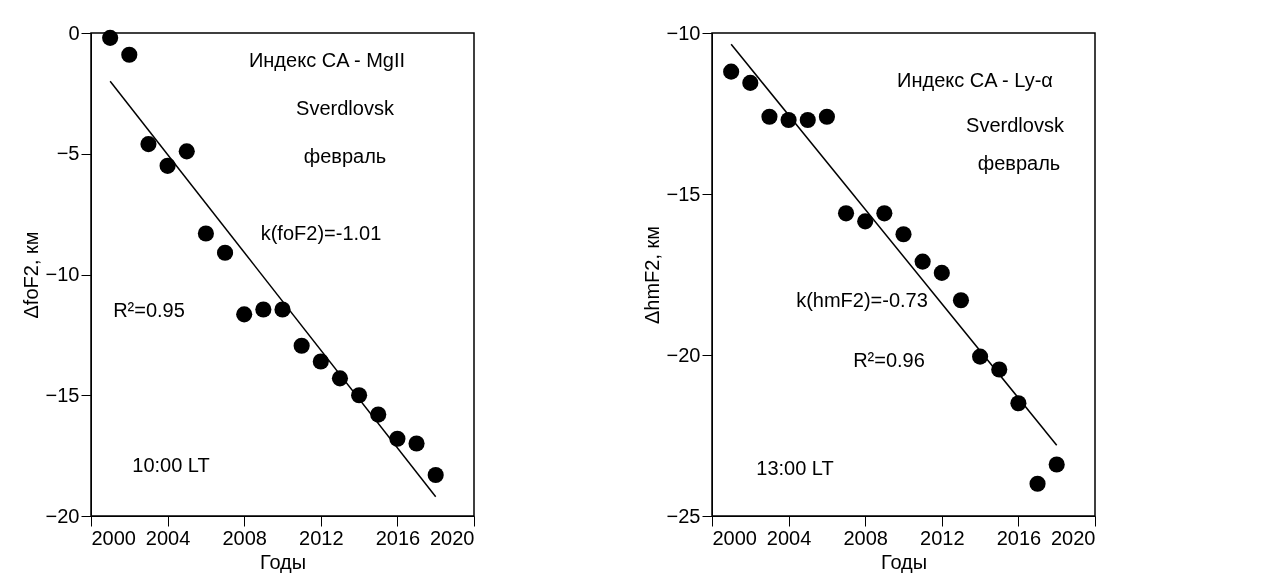 The height and width of the screenshot is (576, 1274). I want to click on y-tick-label: 0, so click(74, 32).